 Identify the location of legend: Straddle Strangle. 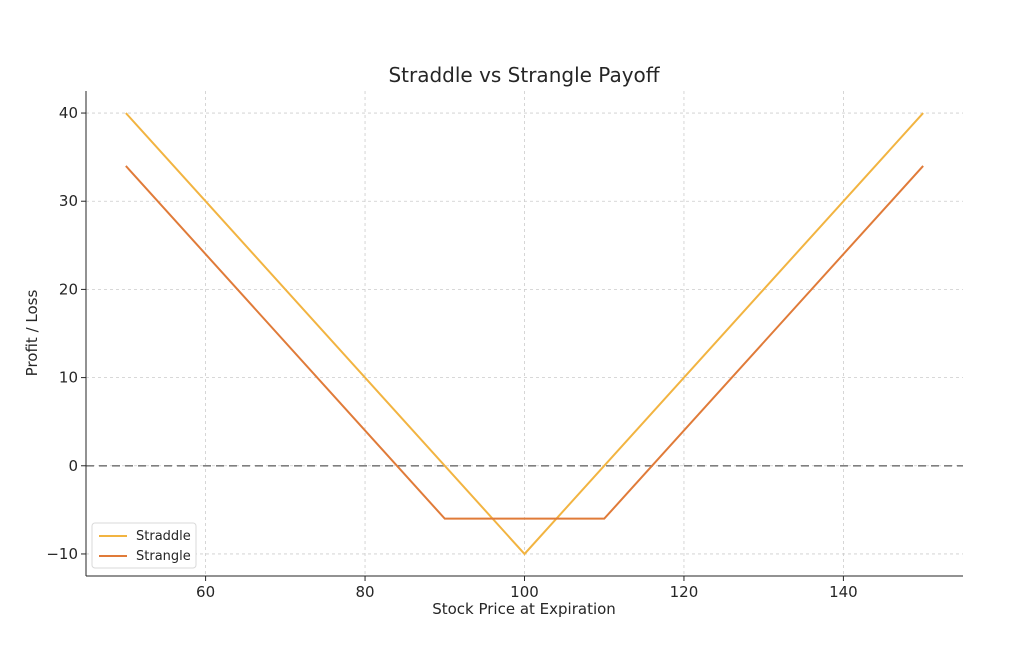
(144, 545).